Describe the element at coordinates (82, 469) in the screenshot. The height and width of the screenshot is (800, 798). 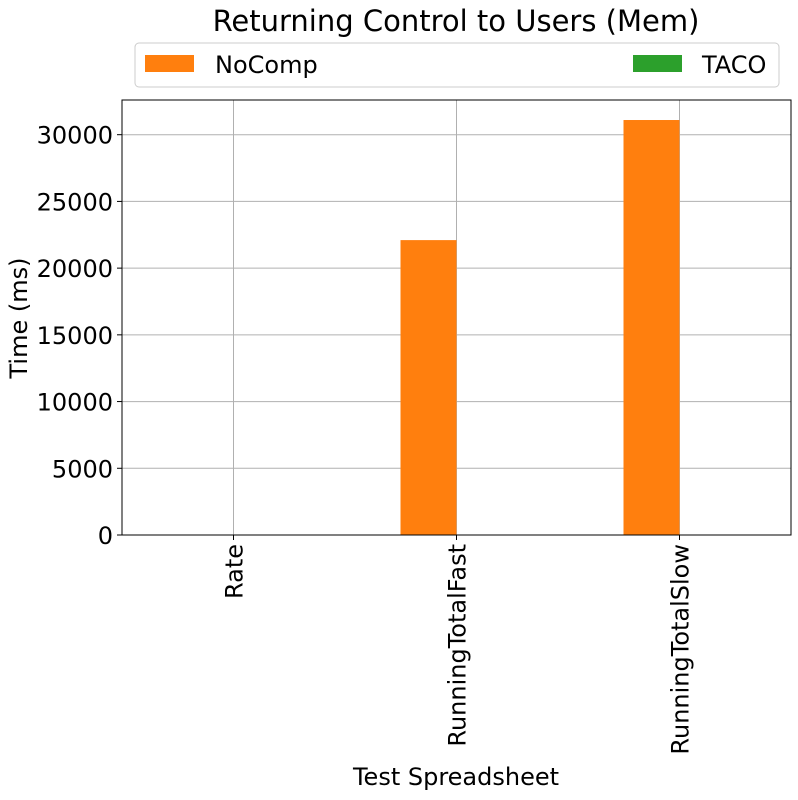
I see `y-tick-label: 5000` at that location.